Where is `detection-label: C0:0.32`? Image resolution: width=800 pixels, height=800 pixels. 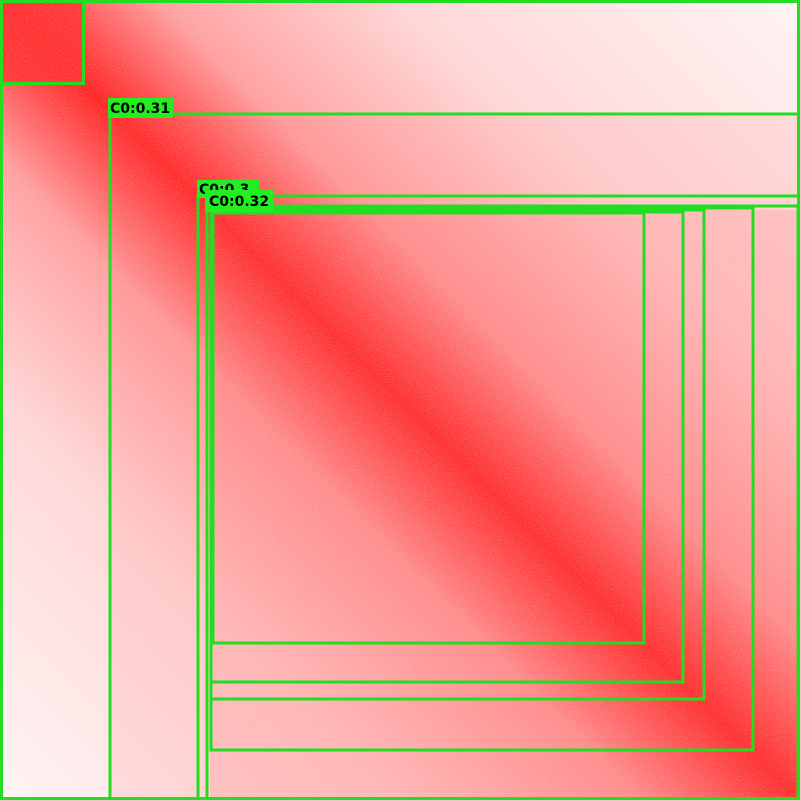
detection-label: C0:0.32 is located at coordinates (239, 202).